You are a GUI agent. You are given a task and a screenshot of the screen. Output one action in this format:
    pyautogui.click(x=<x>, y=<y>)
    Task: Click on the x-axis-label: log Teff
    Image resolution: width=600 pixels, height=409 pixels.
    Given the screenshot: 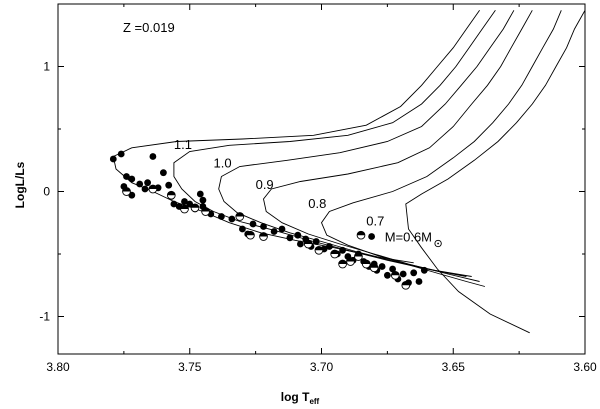 What is the action you would take?
    pyautogui.click(x=300, y=398)
    